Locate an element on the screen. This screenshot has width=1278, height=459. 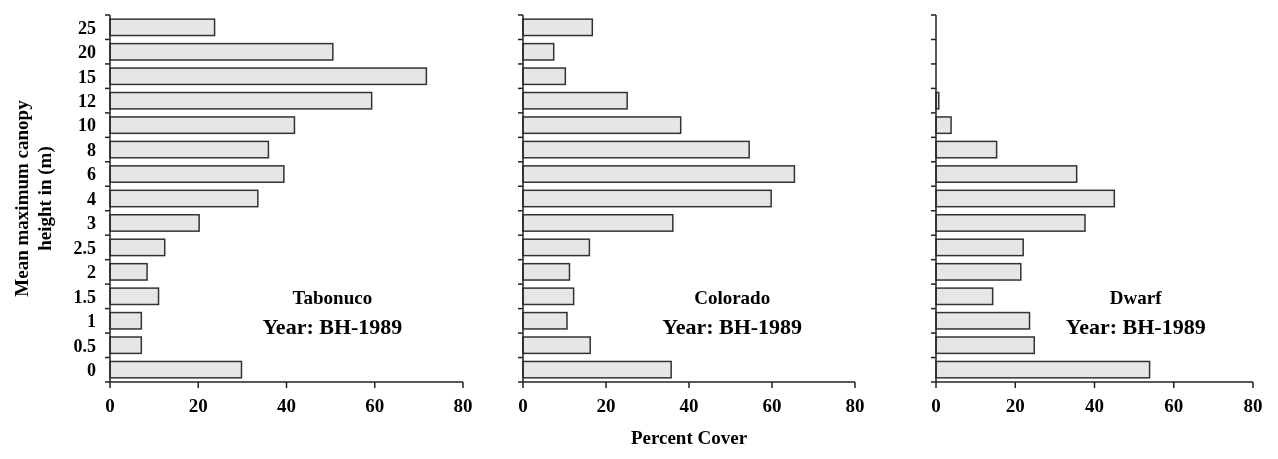
y-tick-label: 8 is located at coordinates (91, 149).